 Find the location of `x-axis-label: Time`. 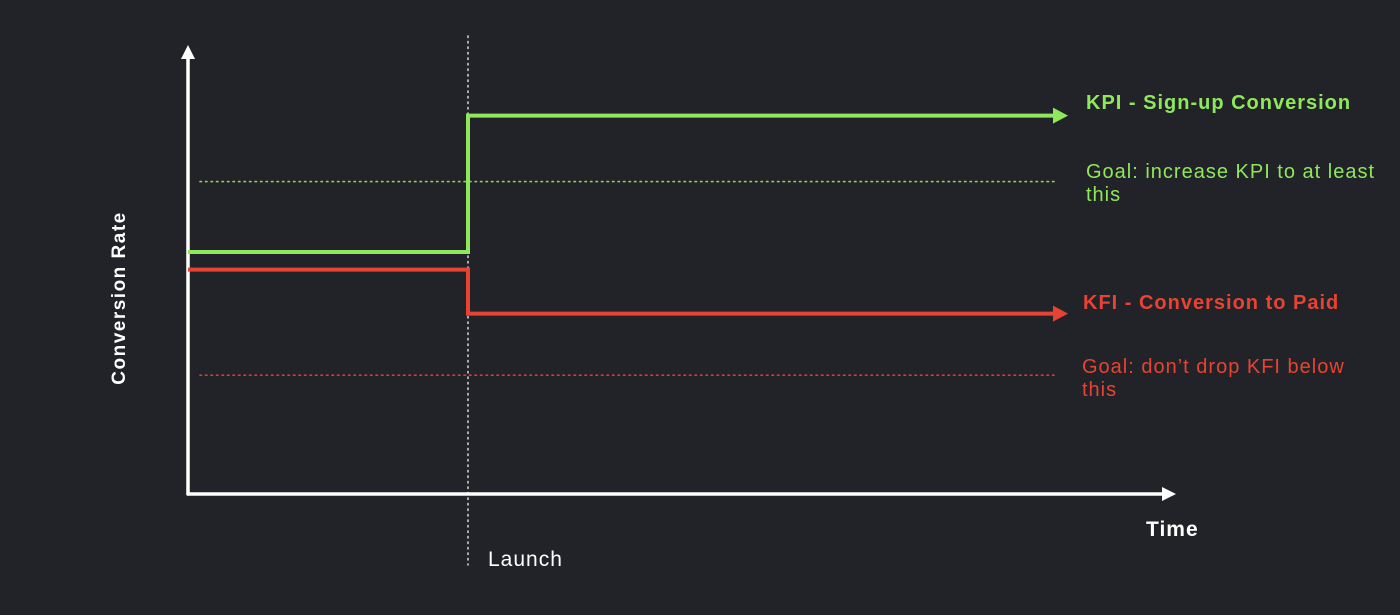

x-axis-label: Time is located at coordinates (1172, 529).